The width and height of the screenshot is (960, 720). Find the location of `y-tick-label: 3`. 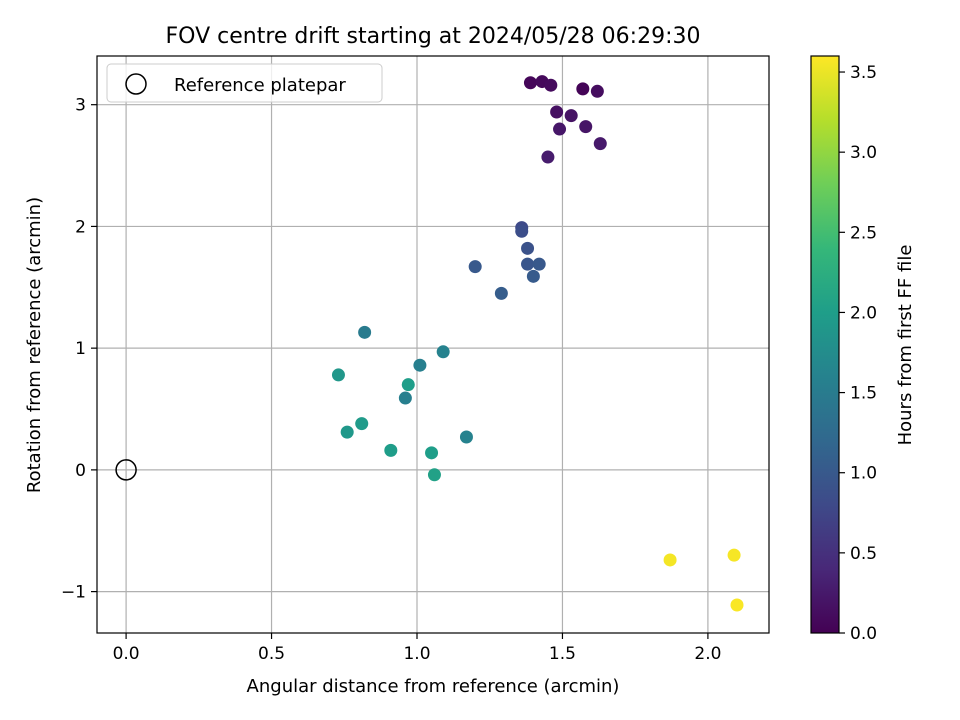

y-tick-label: 3 is located at coordinates (80, 106).